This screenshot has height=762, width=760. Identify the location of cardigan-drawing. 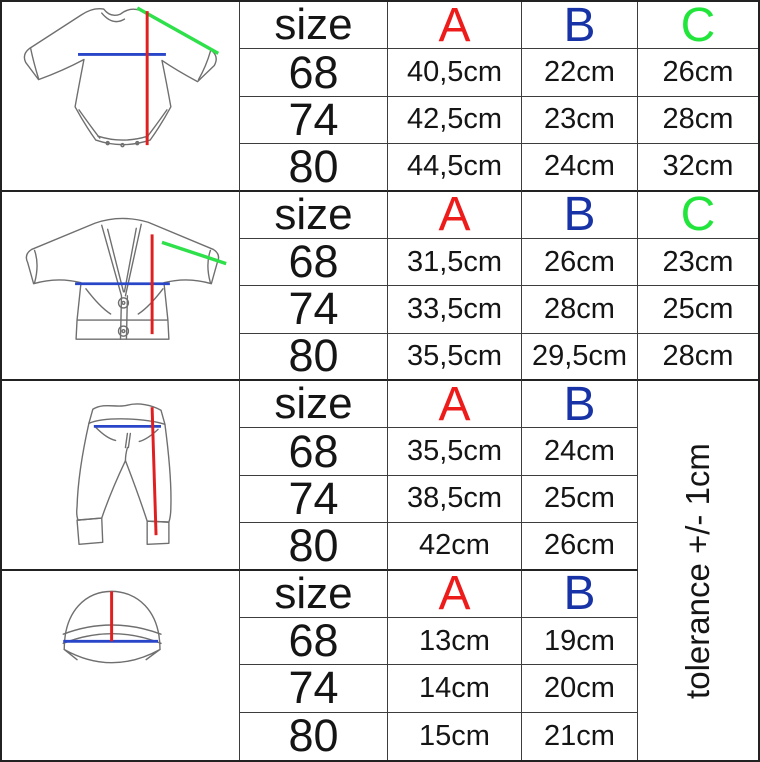
(126, 278).